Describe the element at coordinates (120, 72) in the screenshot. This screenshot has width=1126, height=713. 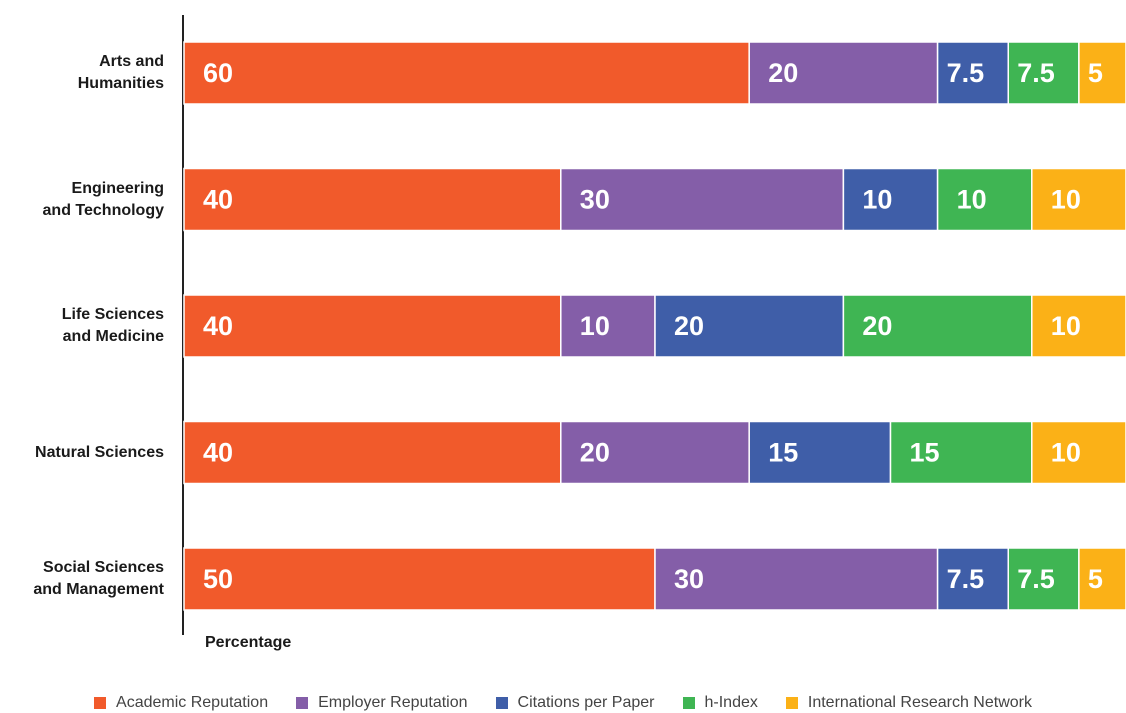
I see `y-tick-label: Arts and Humanities` at that location.